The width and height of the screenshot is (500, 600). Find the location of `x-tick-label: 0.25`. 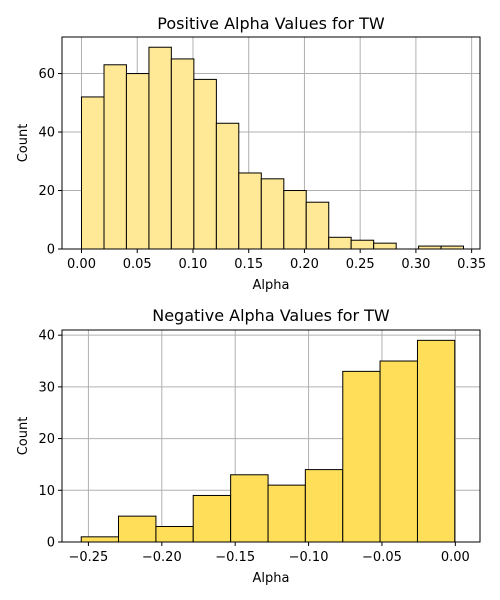

x-tick-label: 0.25 is located at coordinates (360, 264).